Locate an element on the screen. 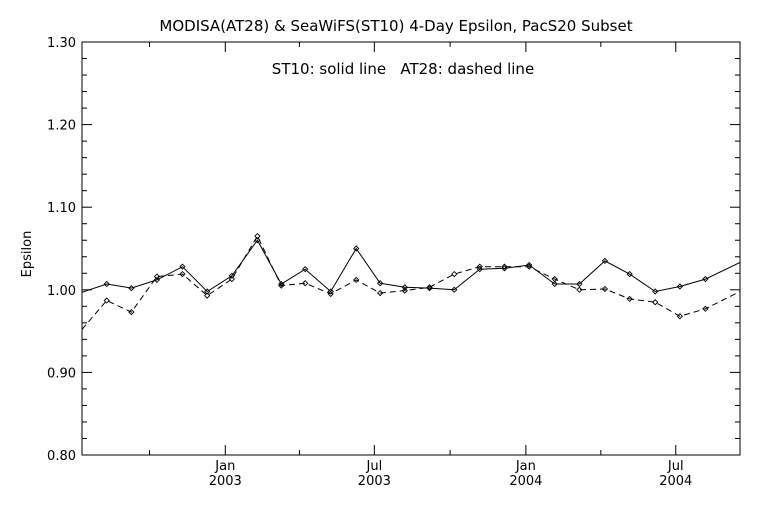  y-tick-label: 0.90 is located at coordinates (61, 373).